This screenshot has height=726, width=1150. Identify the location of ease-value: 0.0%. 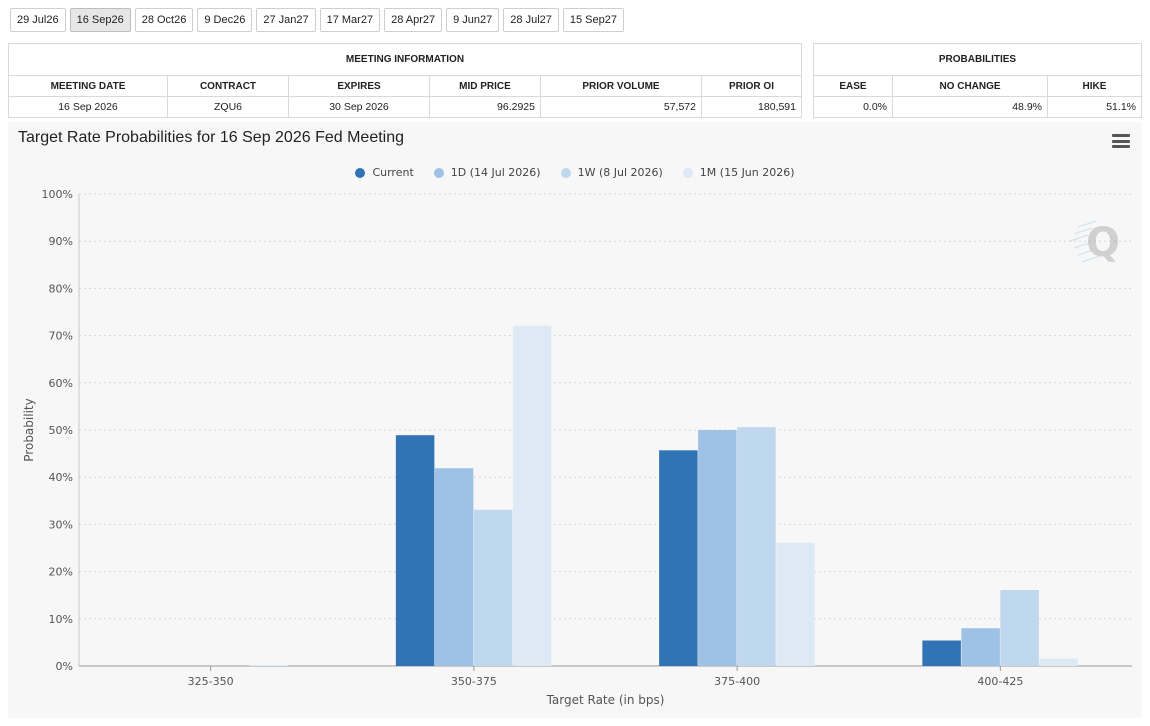
(853, 107).